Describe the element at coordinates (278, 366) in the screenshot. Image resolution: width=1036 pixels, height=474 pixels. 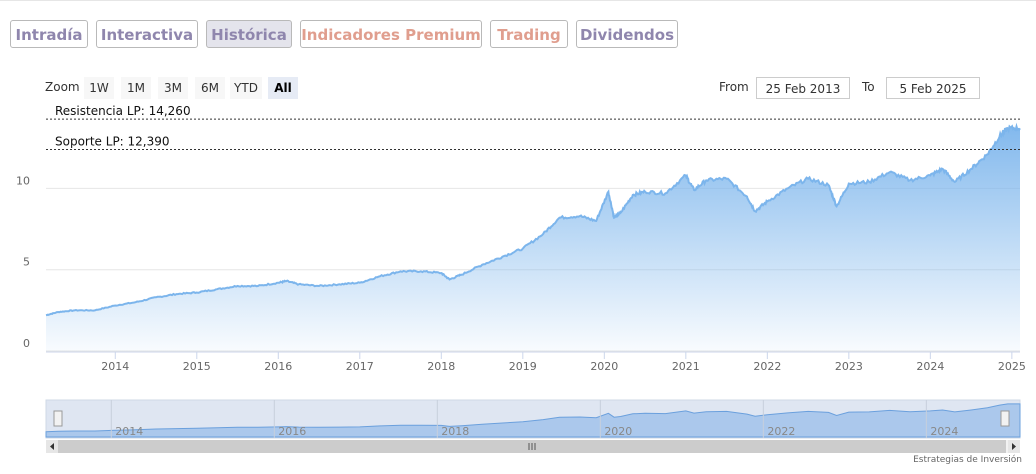
I see `x-tick-label: 2016` at that location.